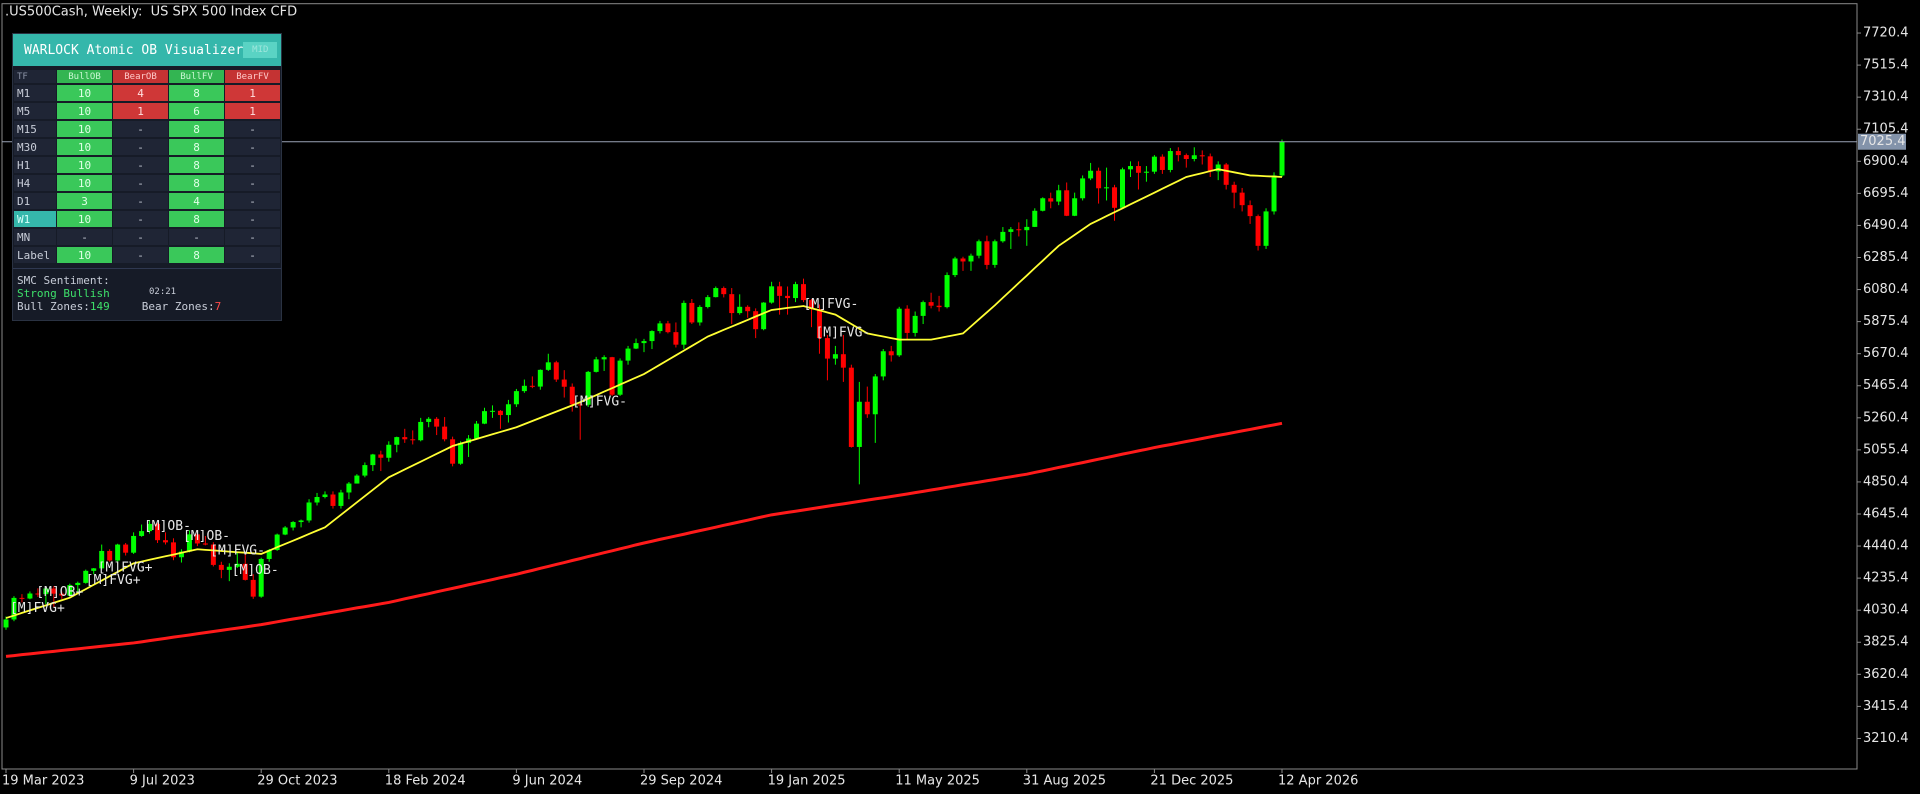 This screenshot has height=794, width=1920. Describe the element at coordinates (1886, 129) in the screenshot. I see `y-tick-label: 7105.4` at that location.